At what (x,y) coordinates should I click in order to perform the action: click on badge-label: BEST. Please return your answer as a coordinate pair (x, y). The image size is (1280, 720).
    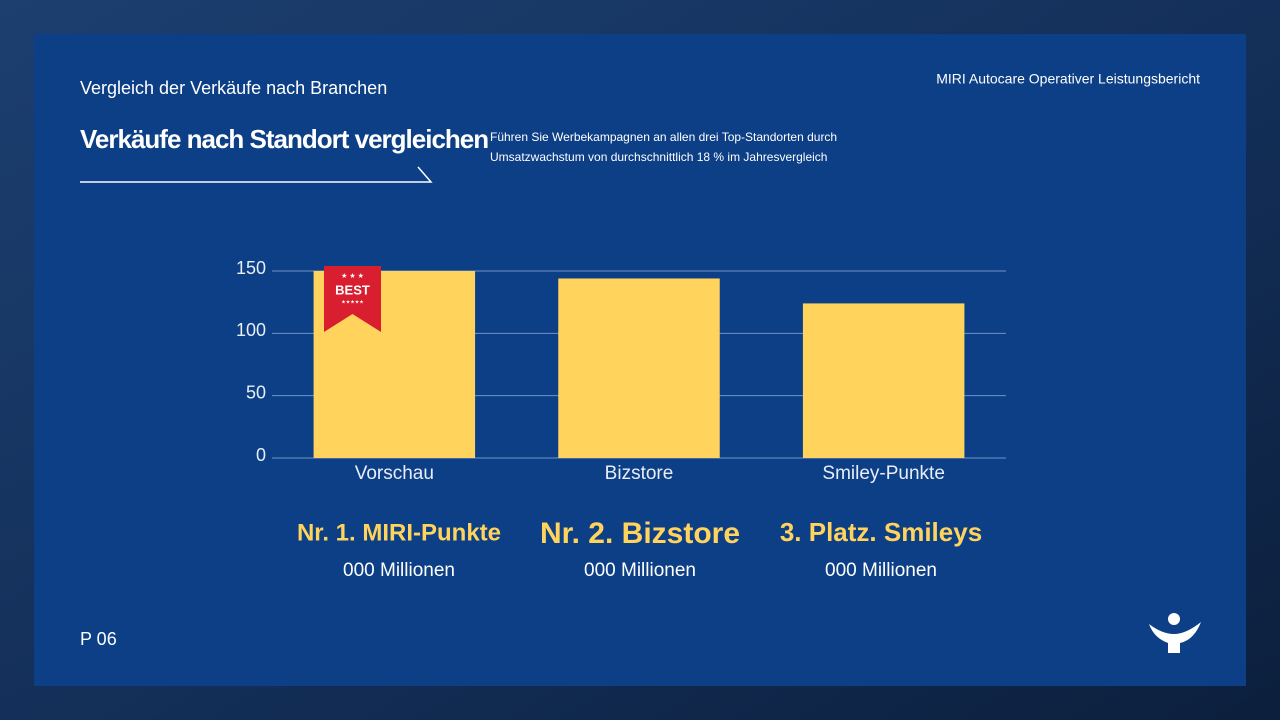
    Looking at the image, I should click on (352, 289).